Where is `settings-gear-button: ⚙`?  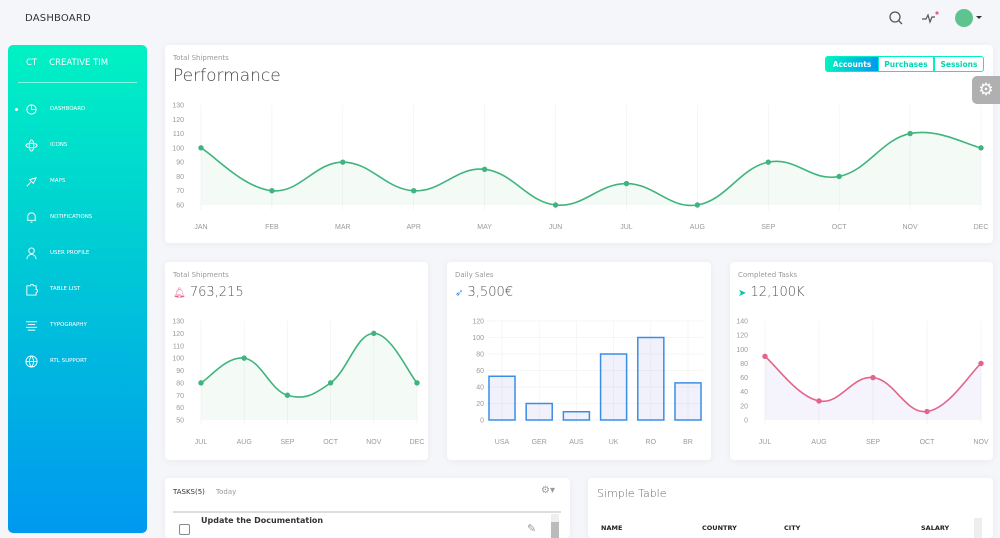 settings-gear-button: ⚙ is located at coordinates (986, 90).